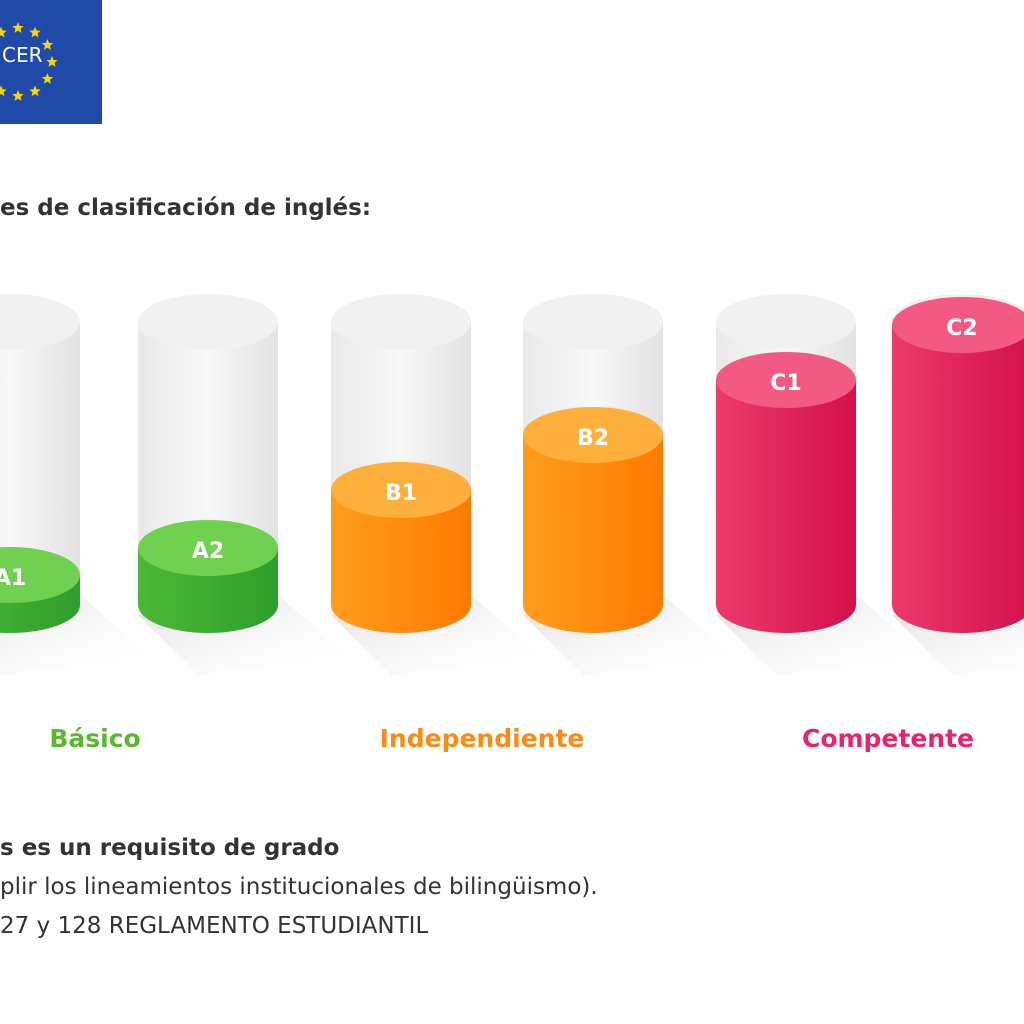 This screenshot has width=1024, height=1024. What do you see at coordinates (961, 328) in the screenshot?
I see `level-label: C2` at bounding box center [961, 328].